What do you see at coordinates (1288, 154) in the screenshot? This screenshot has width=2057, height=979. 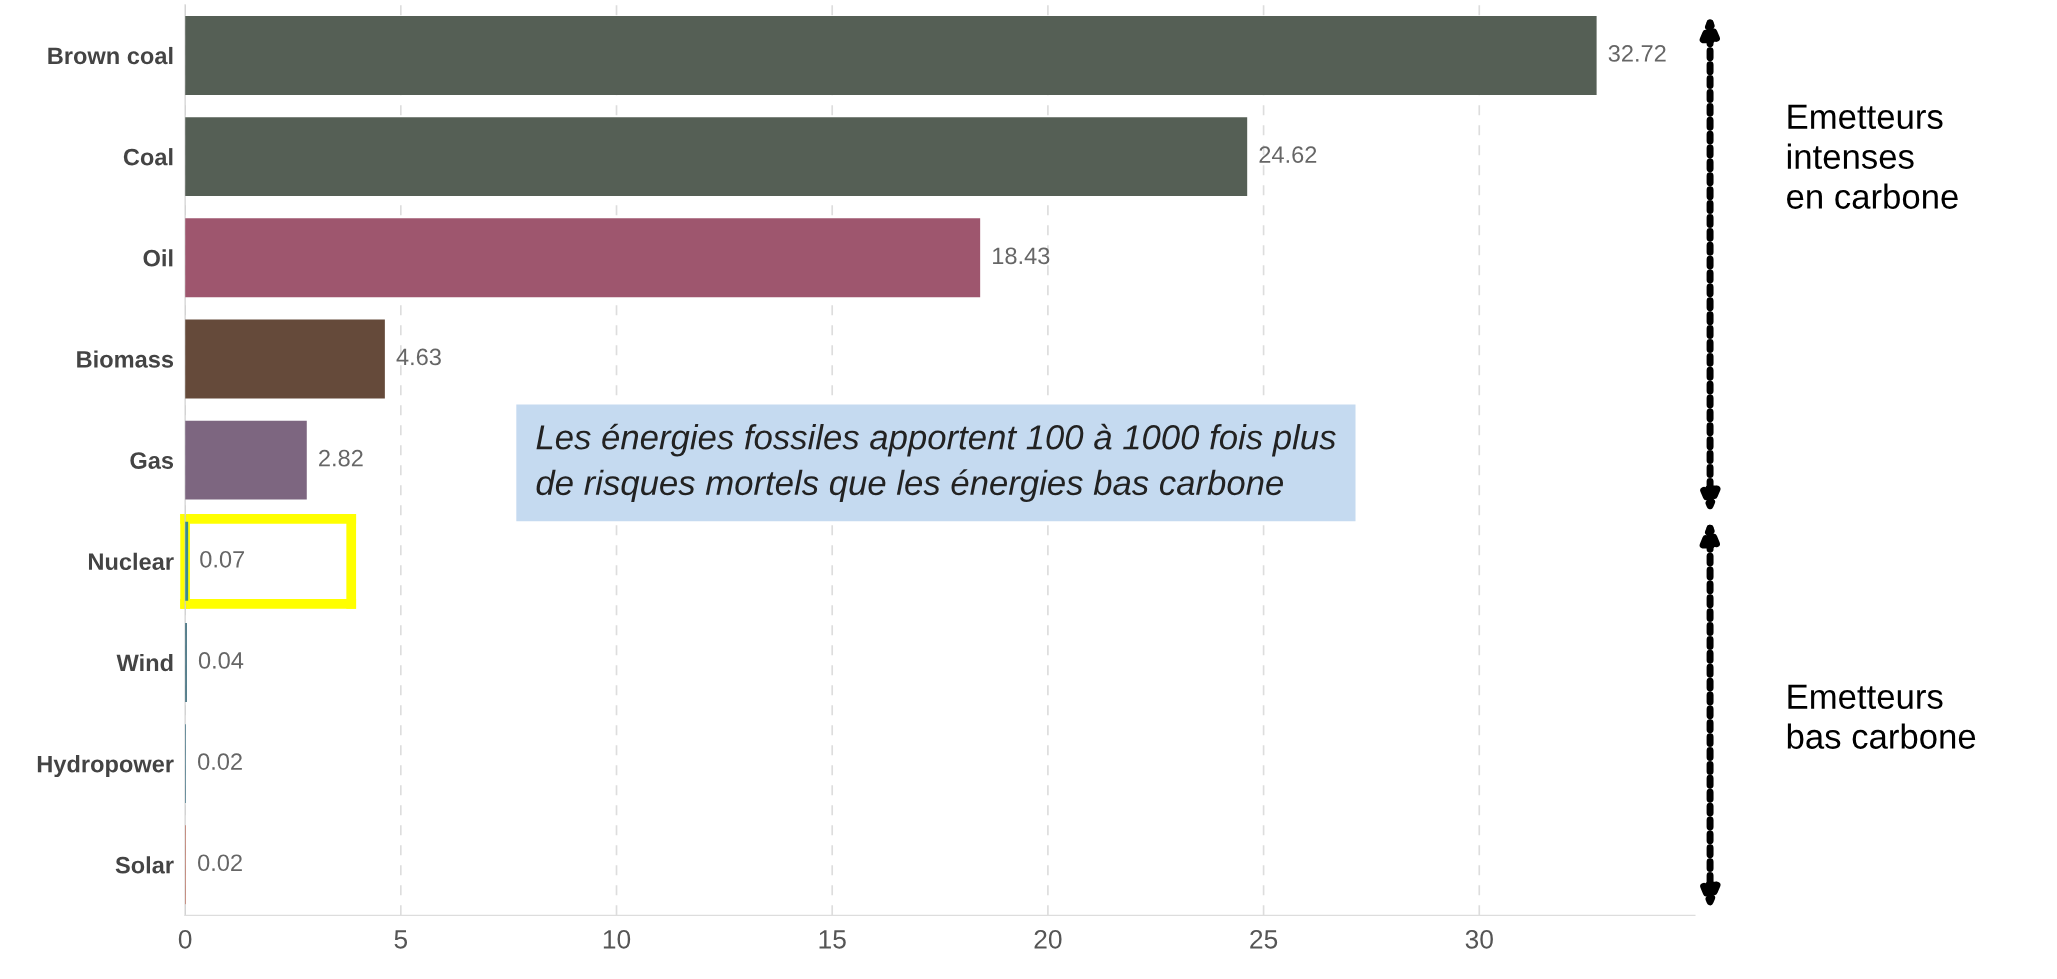 I see `data-label: 24.62` at bounding box center [1288, 154].